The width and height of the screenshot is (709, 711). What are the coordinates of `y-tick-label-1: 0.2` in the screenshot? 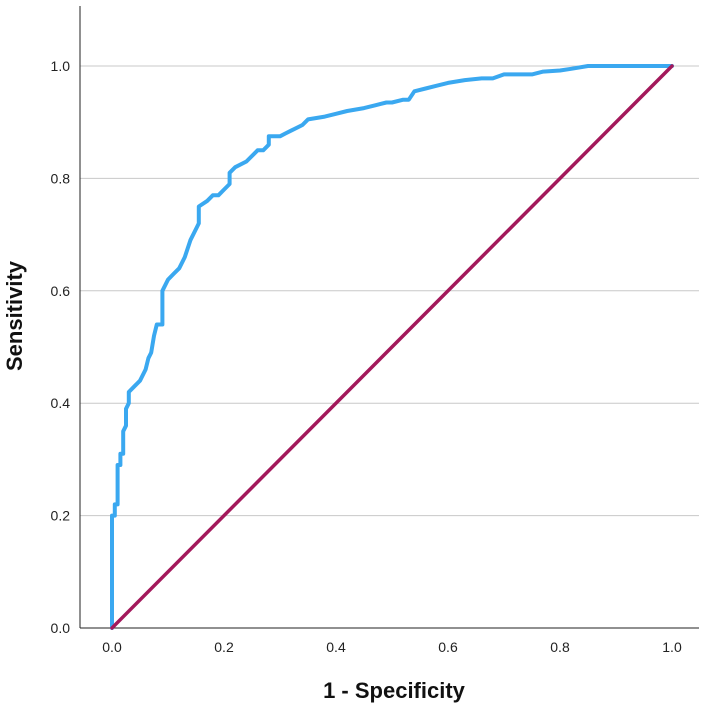 It's located at (61, 516).